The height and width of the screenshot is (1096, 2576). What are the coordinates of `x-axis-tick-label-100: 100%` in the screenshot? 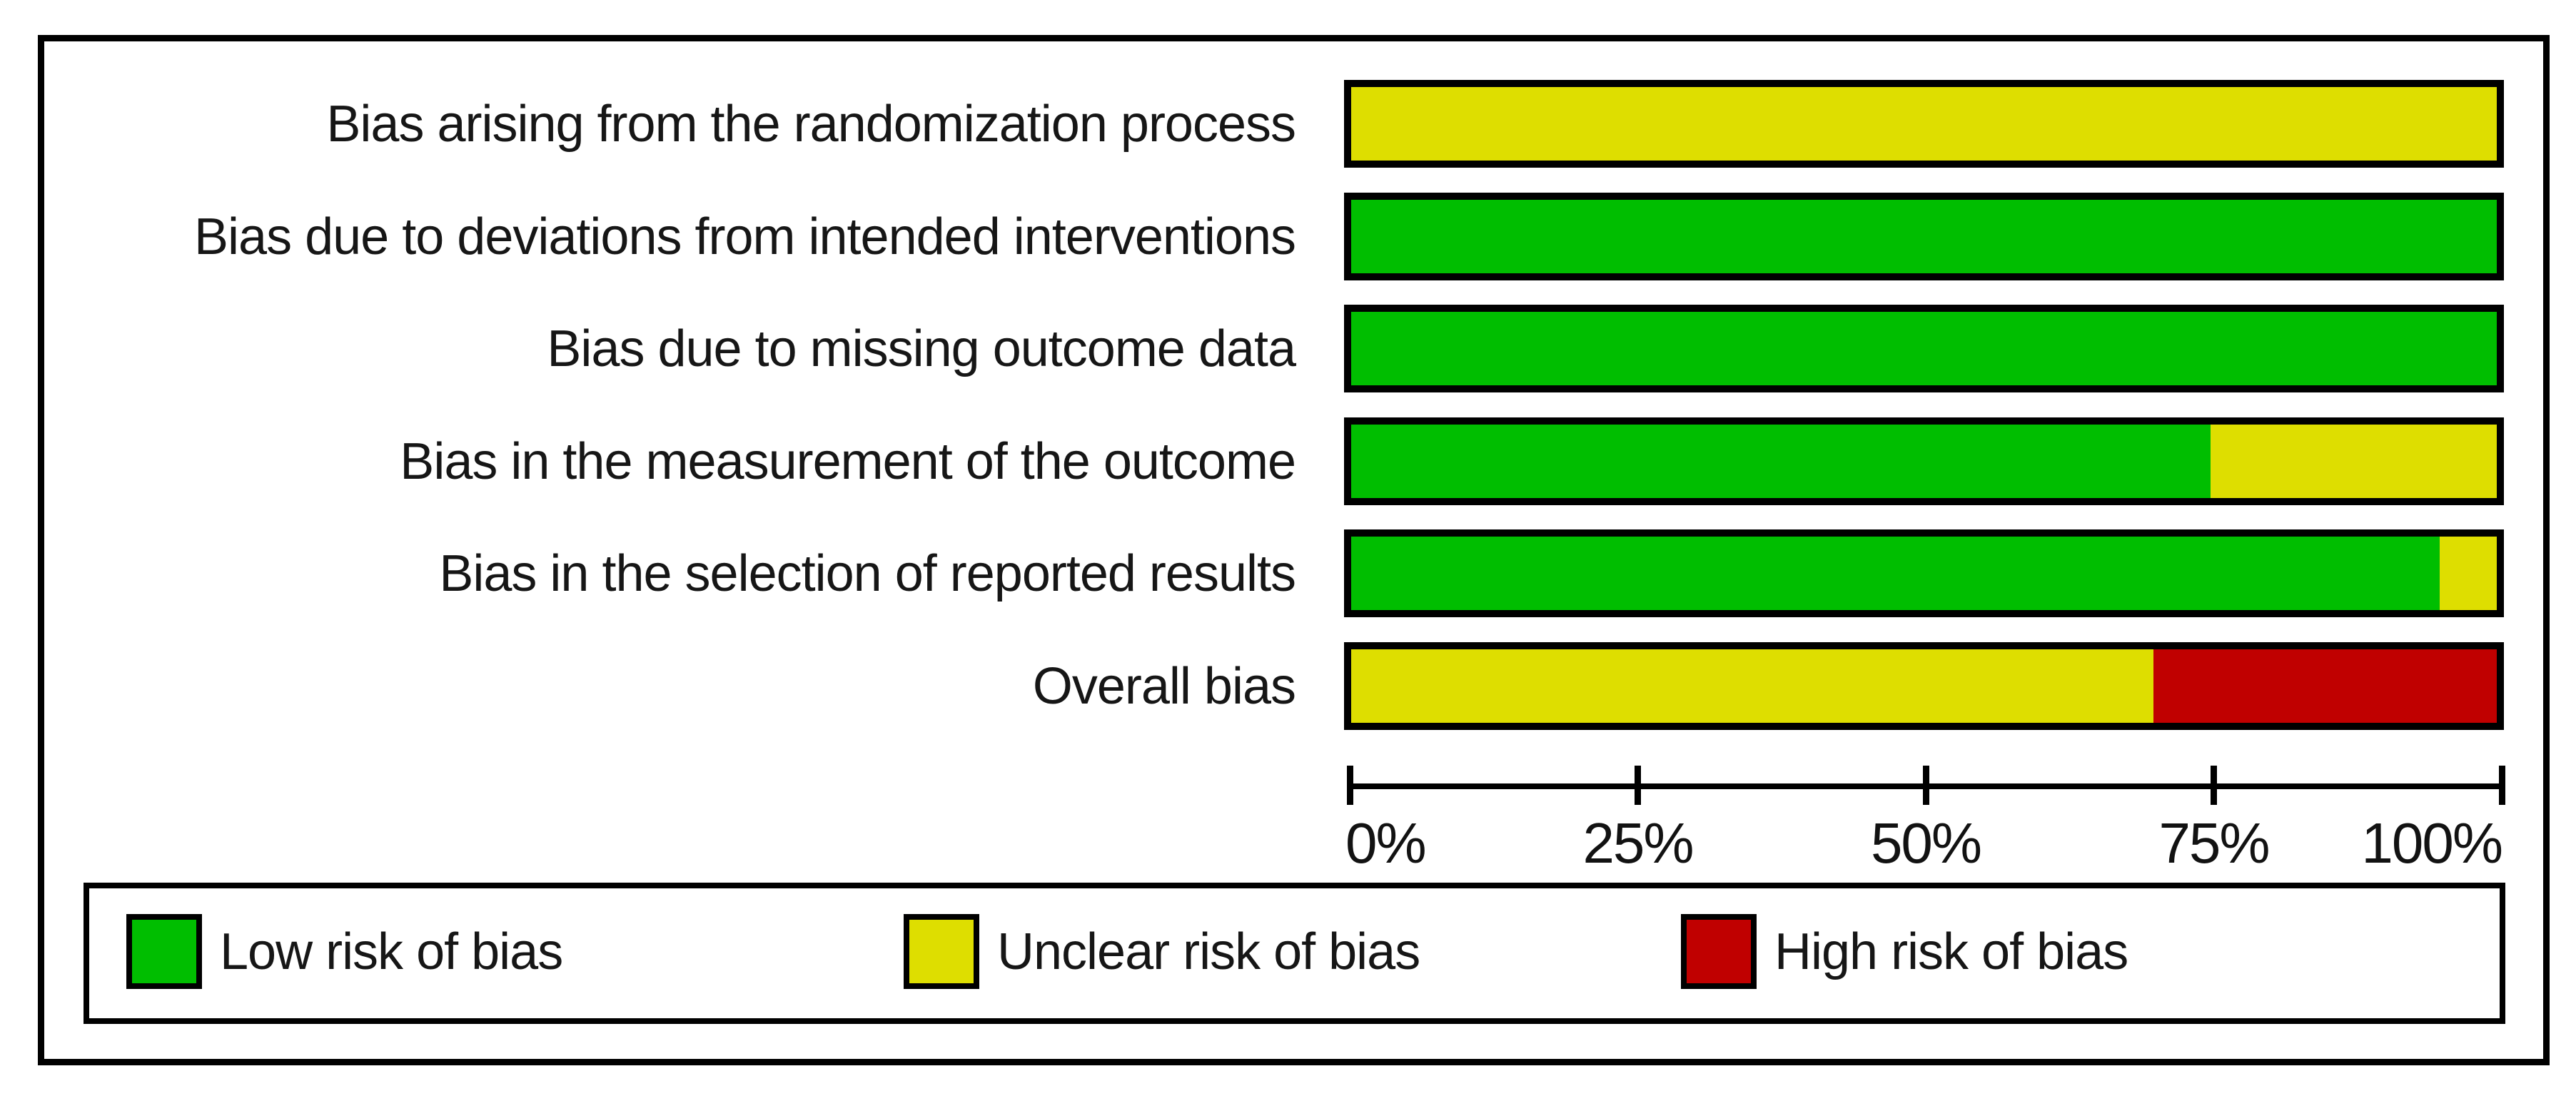 It's located at (2432, 843).